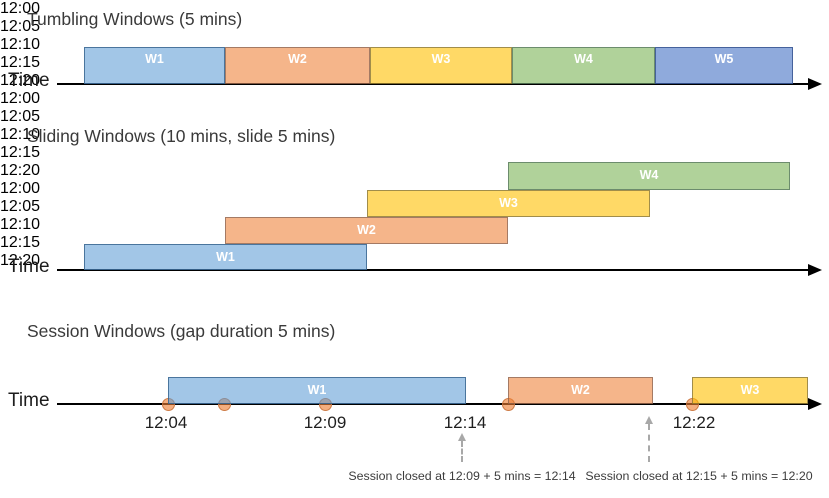  I want to click on section-title: Sliding Windows (10 mins, slide 5 mins), so click(181, 136).